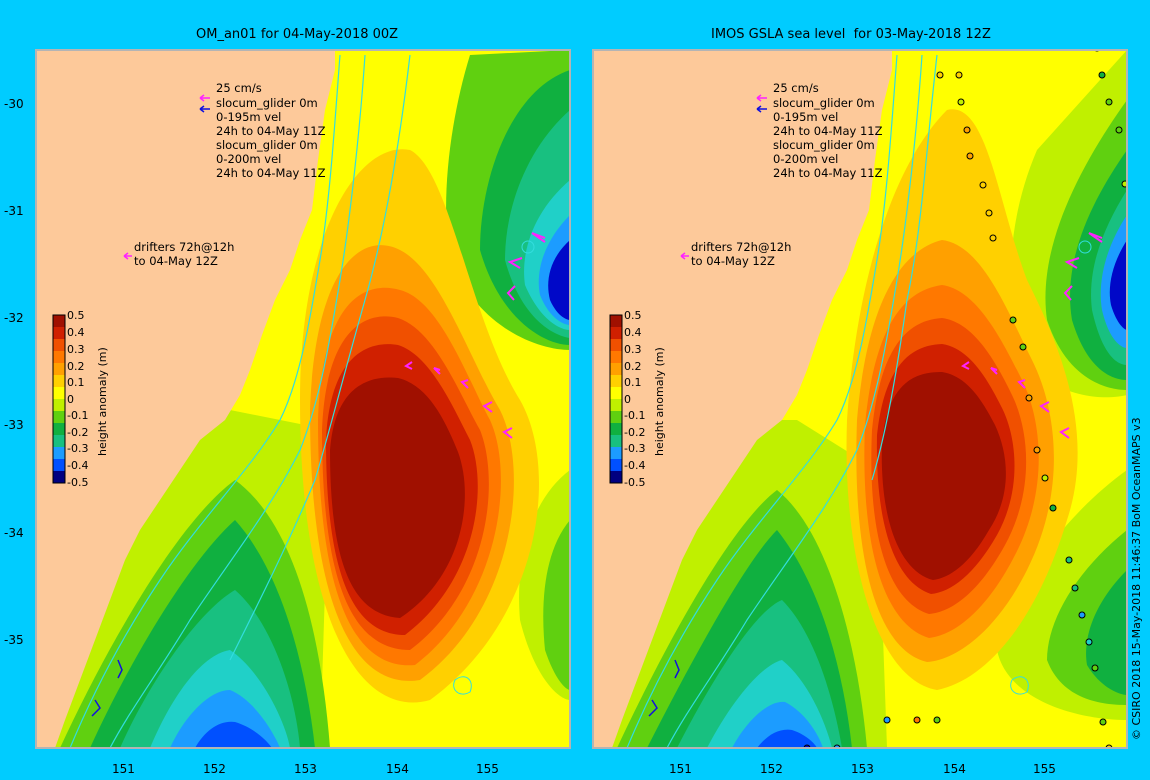  What do you see at coordinates (204, 98) in the screenshot?
I see `legend-arrow-magenta` at bounding box center [204, 98].